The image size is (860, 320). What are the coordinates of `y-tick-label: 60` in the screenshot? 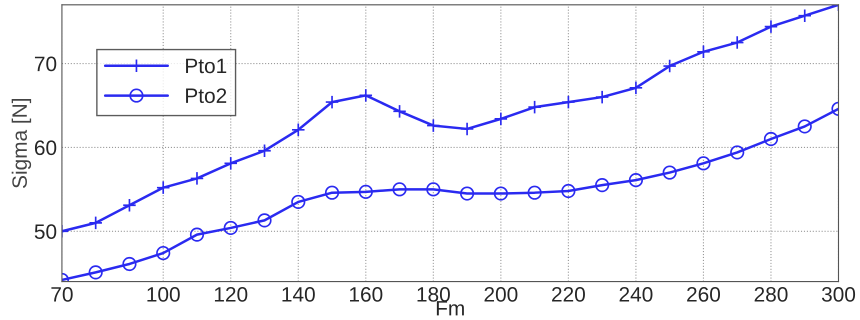 It's located at (45, 148).